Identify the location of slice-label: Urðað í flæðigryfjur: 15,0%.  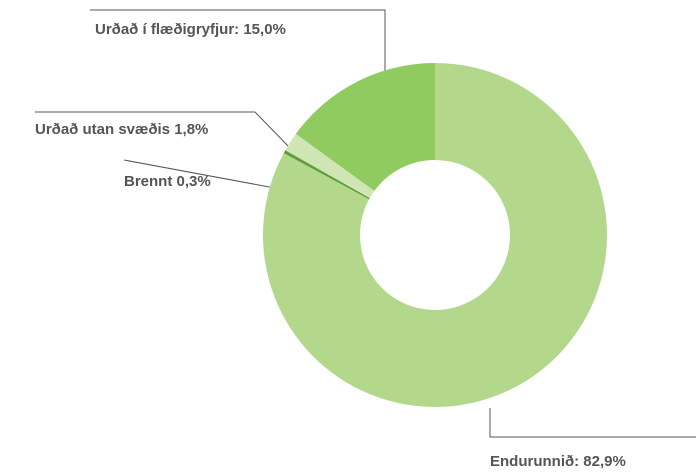
(190, 29).